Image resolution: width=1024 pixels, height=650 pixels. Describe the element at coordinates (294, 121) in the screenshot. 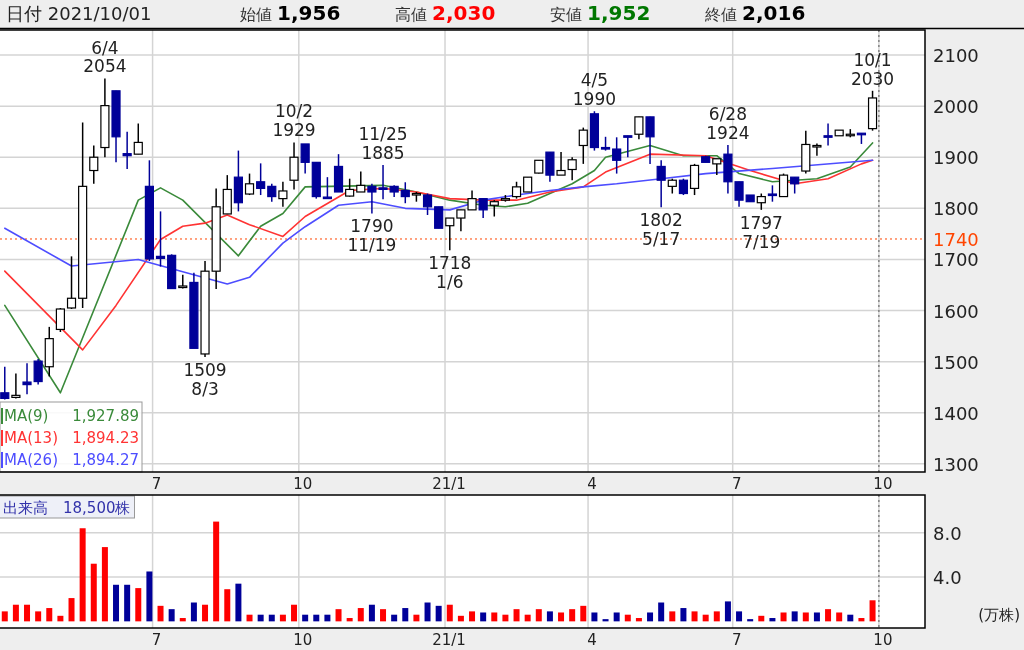

I see `annotation: 10/2 1929` at that location.